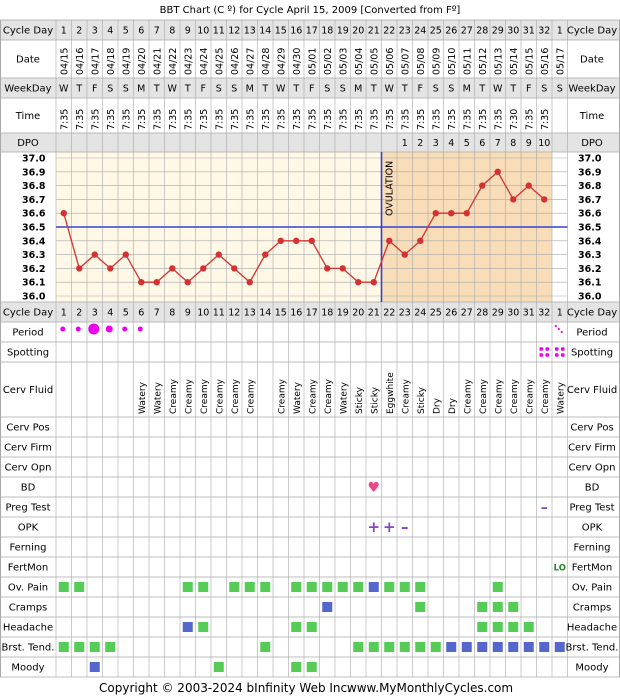 Image resolution: width=620 pixels, height=697 pixels. What do you see at coordinates (188, 313) in the screenshot?
I see `cycle-day-number: 9` at bounding box center [188, 313].